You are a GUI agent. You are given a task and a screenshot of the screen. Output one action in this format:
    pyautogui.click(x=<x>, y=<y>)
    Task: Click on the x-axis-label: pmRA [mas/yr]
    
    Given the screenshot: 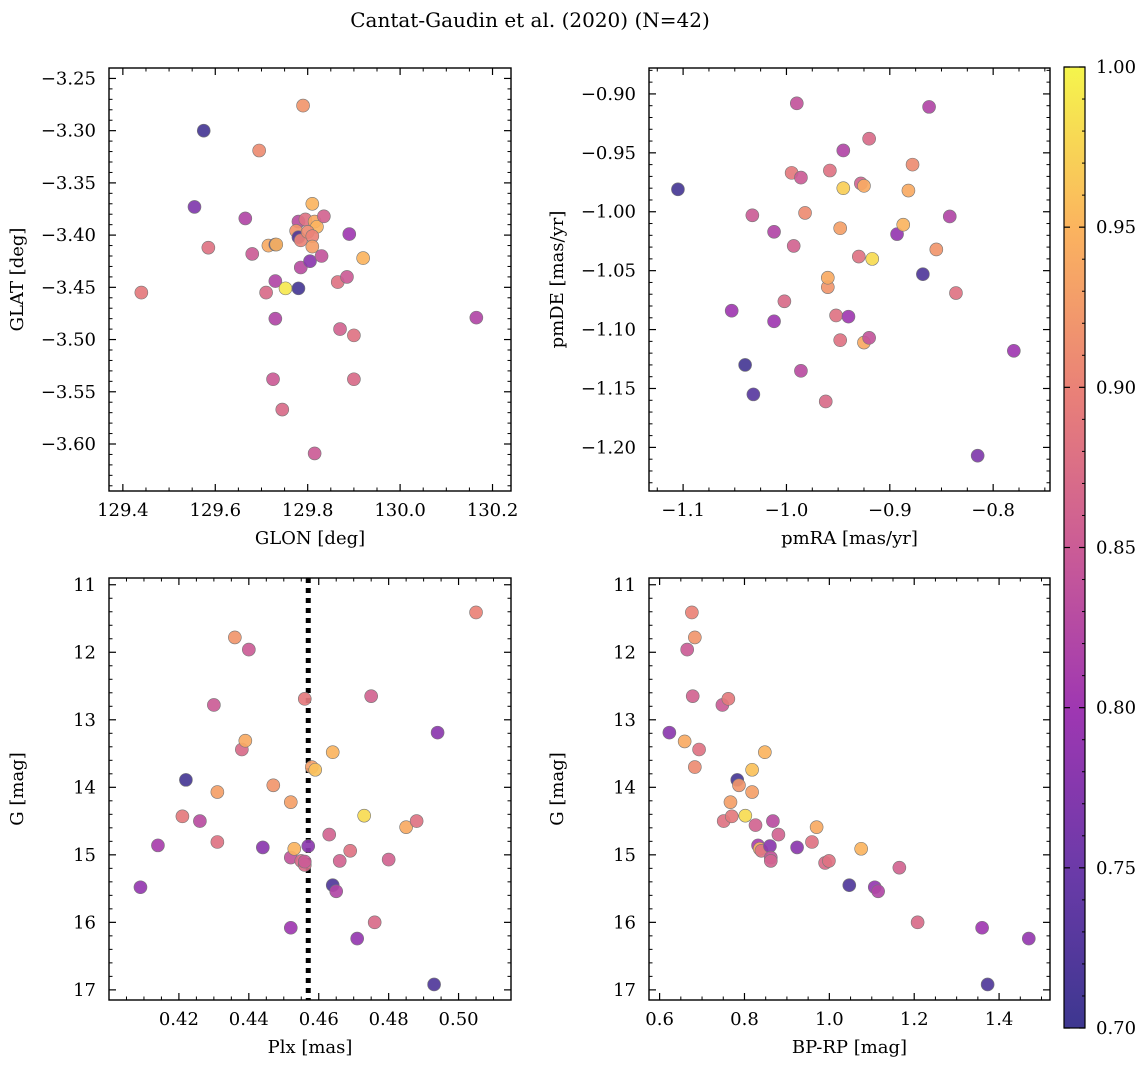 What is the action you would take?
    pyautogui.click(x=849, y=538)
    